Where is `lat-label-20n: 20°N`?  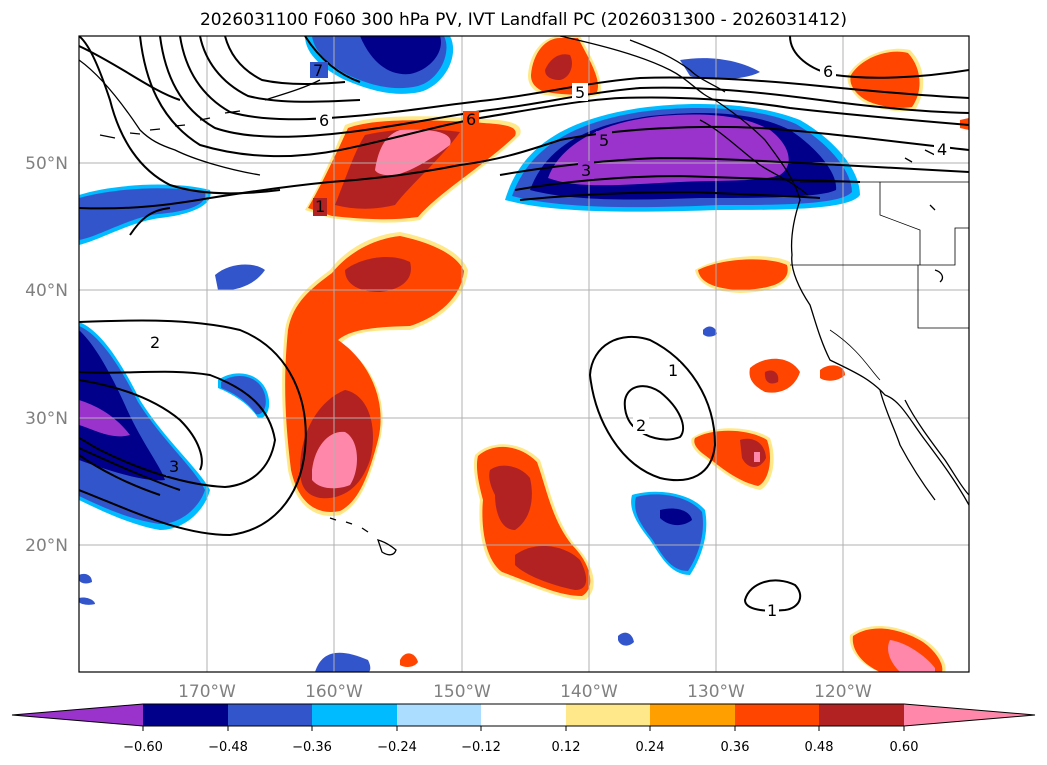
lat-label-20n: 20°N is located at coordinates (46, 546).